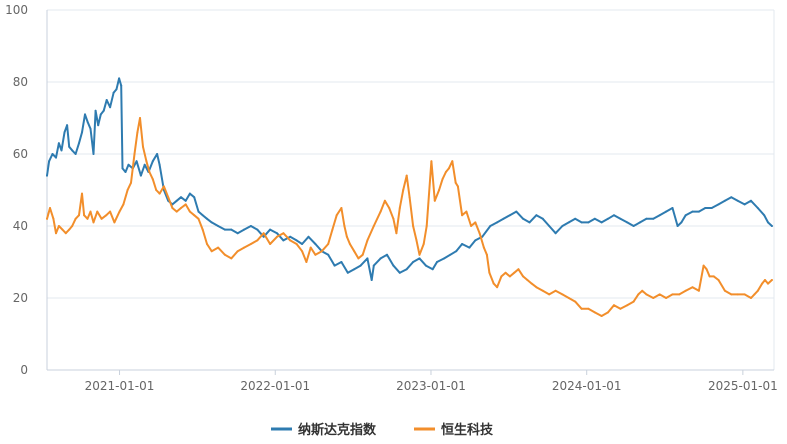  What do you see at coordinates (324, 430) in the screenshot?
I see `legend-item-nasdaq: 纳斯达克指数` at bounding box center [324, 430].